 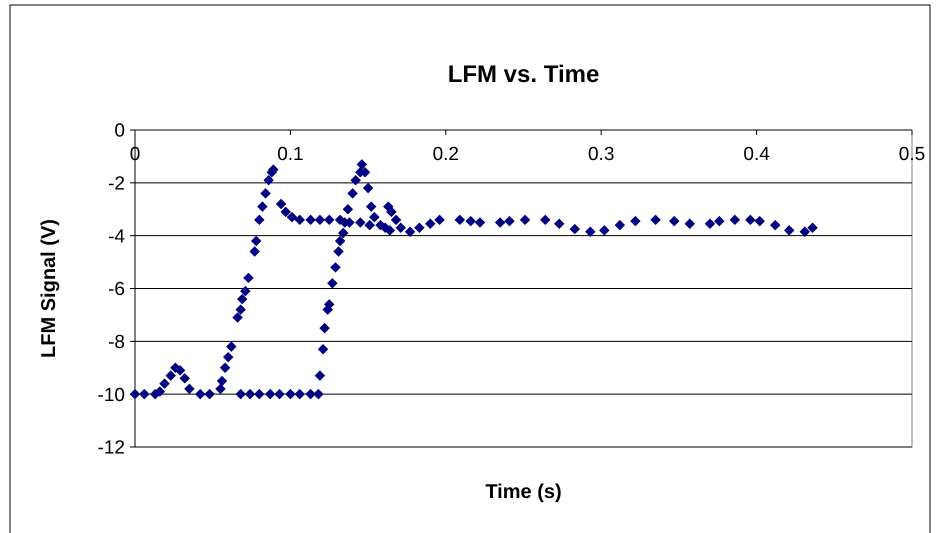 I want to click on x-tick-label: 0.5, so click(x=912, y=154).